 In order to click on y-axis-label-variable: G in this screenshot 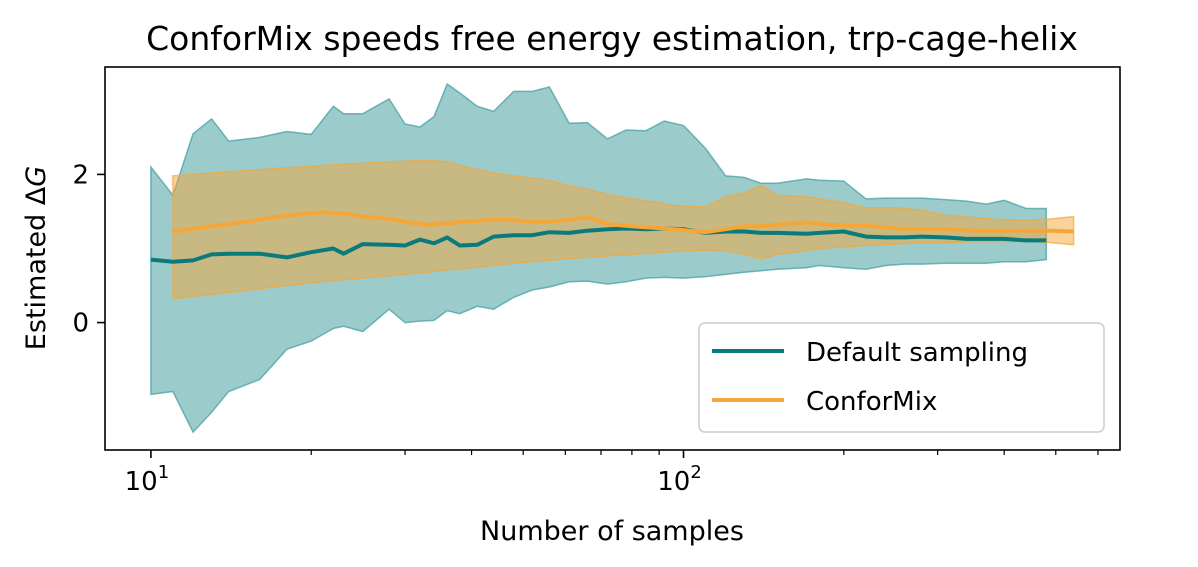, I will do `click(36, 176)`.